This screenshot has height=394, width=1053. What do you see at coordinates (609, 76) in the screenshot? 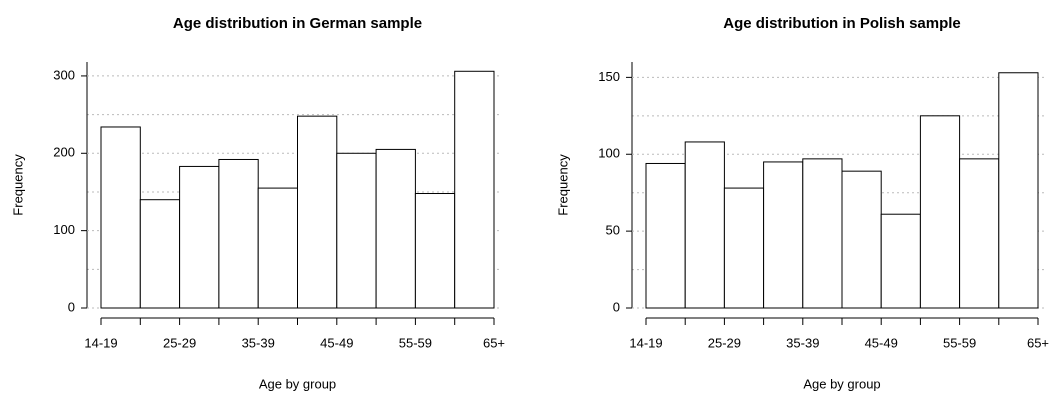
I see `y-tick-label: 150` at bounding box center [609, 76].